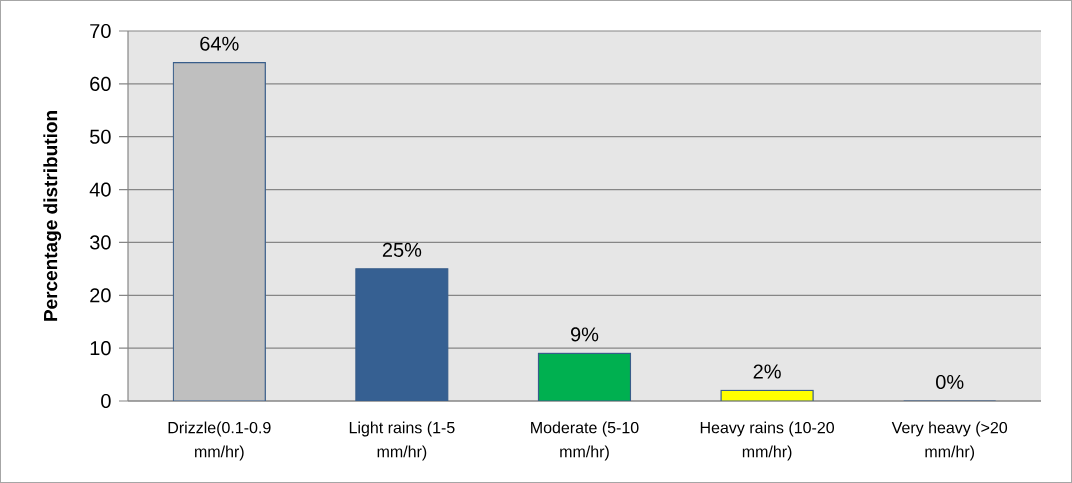  Describe the element at coordinates (106, 401) in the screenshot. I see `y-tick-label: 0` at that location.